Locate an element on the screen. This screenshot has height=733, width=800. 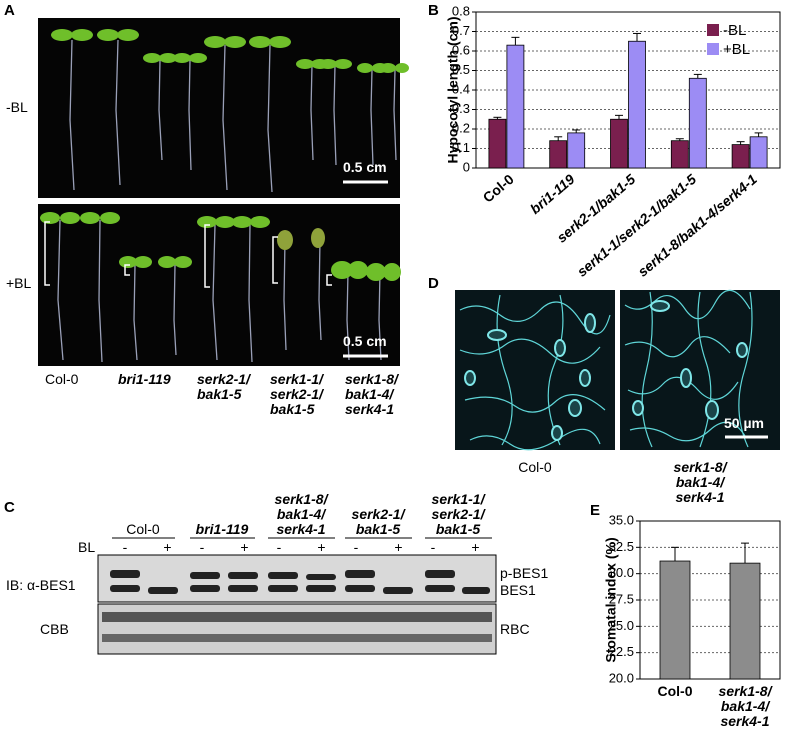
condition-label: +BL is located at coordinates (19, 283).